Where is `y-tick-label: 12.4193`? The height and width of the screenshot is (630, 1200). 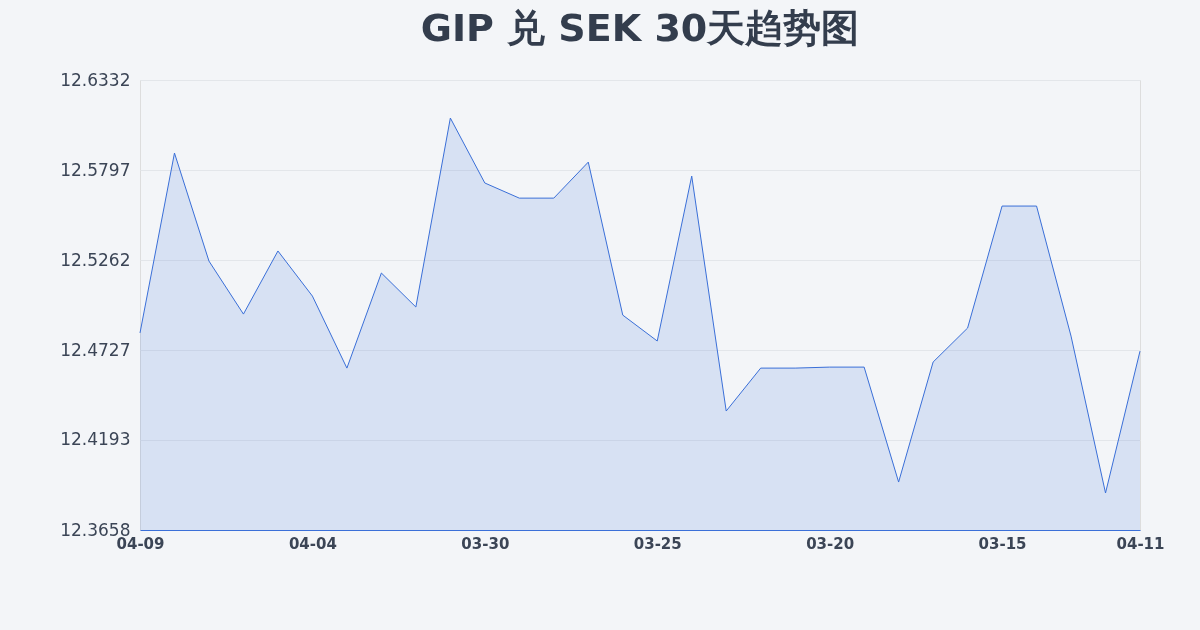 y-tick-label: 12.4193 is located at coordinates (95, 439).